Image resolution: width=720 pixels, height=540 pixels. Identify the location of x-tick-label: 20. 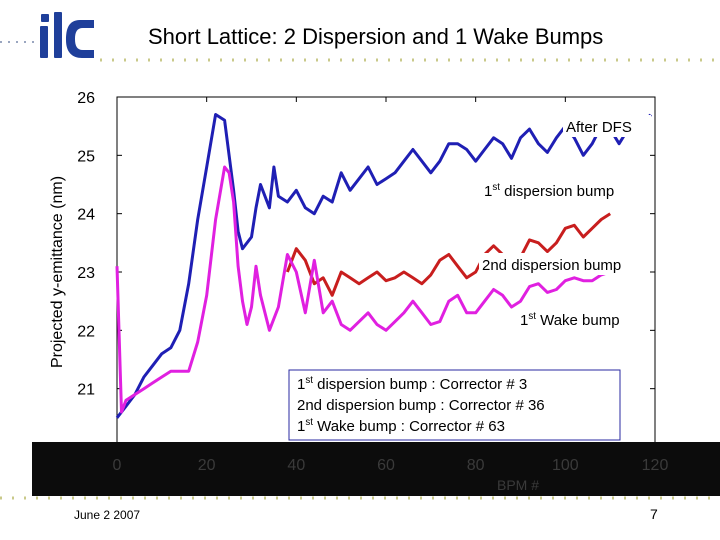
(207, 465).